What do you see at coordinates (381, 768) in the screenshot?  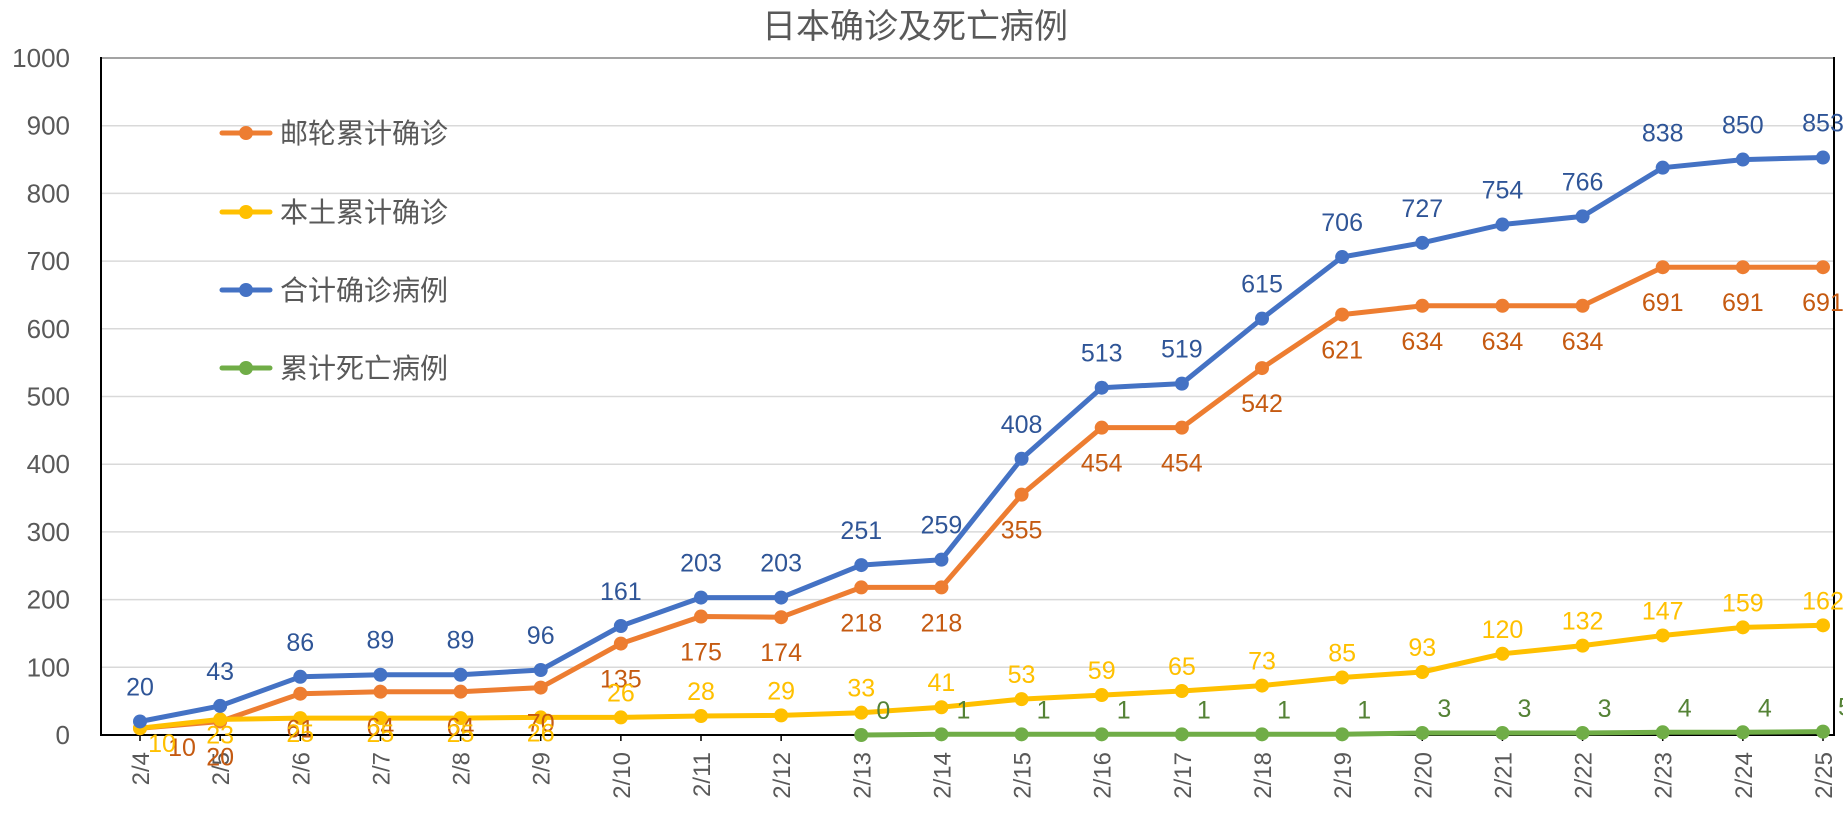 I see `x-tick-label: 2/7` at bounding box center [381, 768].